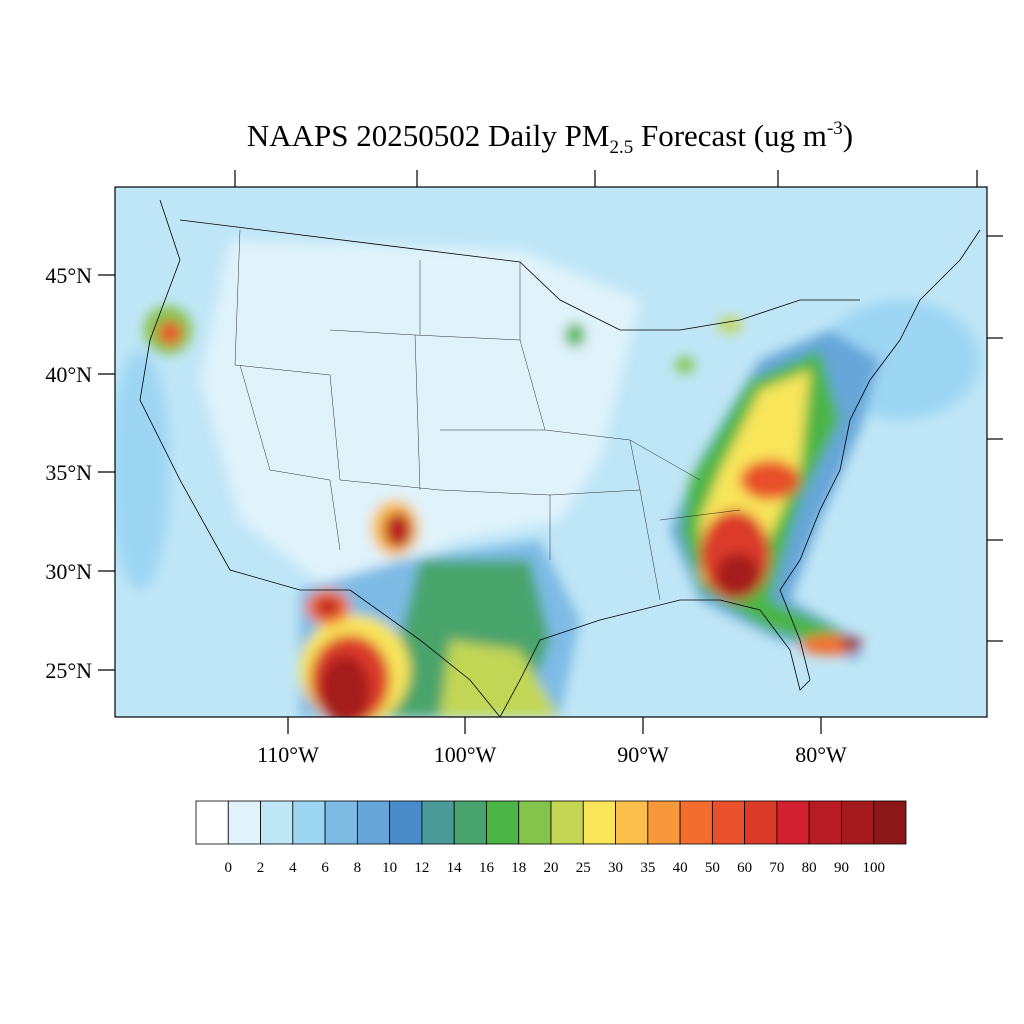 This screenshot has width=1024, height=1024. Describe the element at coordinates (776, 868) in the screenshot. I see `colorbar-label: 70` at that location.